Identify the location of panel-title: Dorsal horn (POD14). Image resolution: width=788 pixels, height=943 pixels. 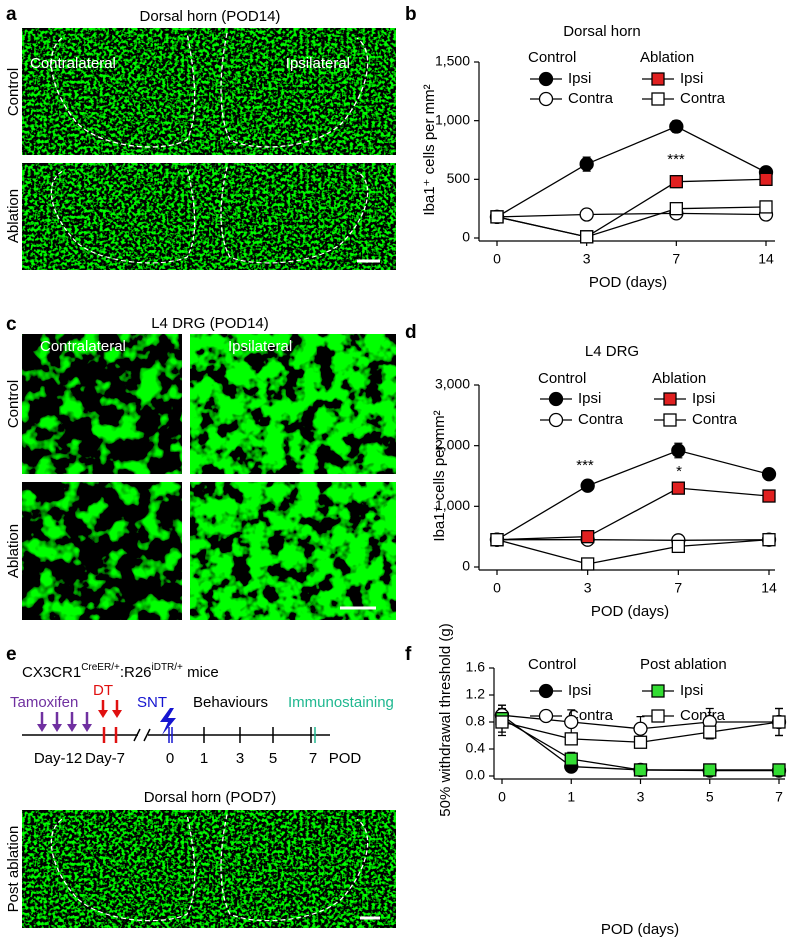
(210, 16).